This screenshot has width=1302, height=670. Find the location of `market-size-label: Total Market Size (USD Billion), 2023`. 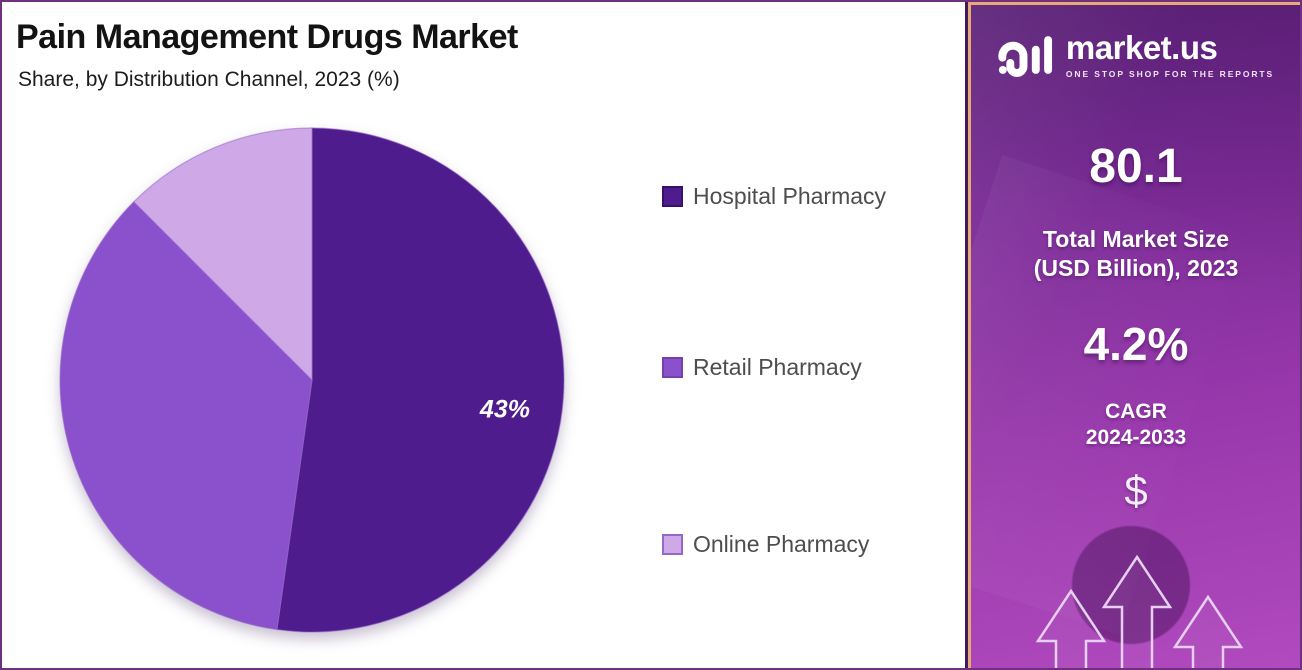

market-size-label: Total Market Size (USD Billion), 2023 is located at coordinates (1135, 254).